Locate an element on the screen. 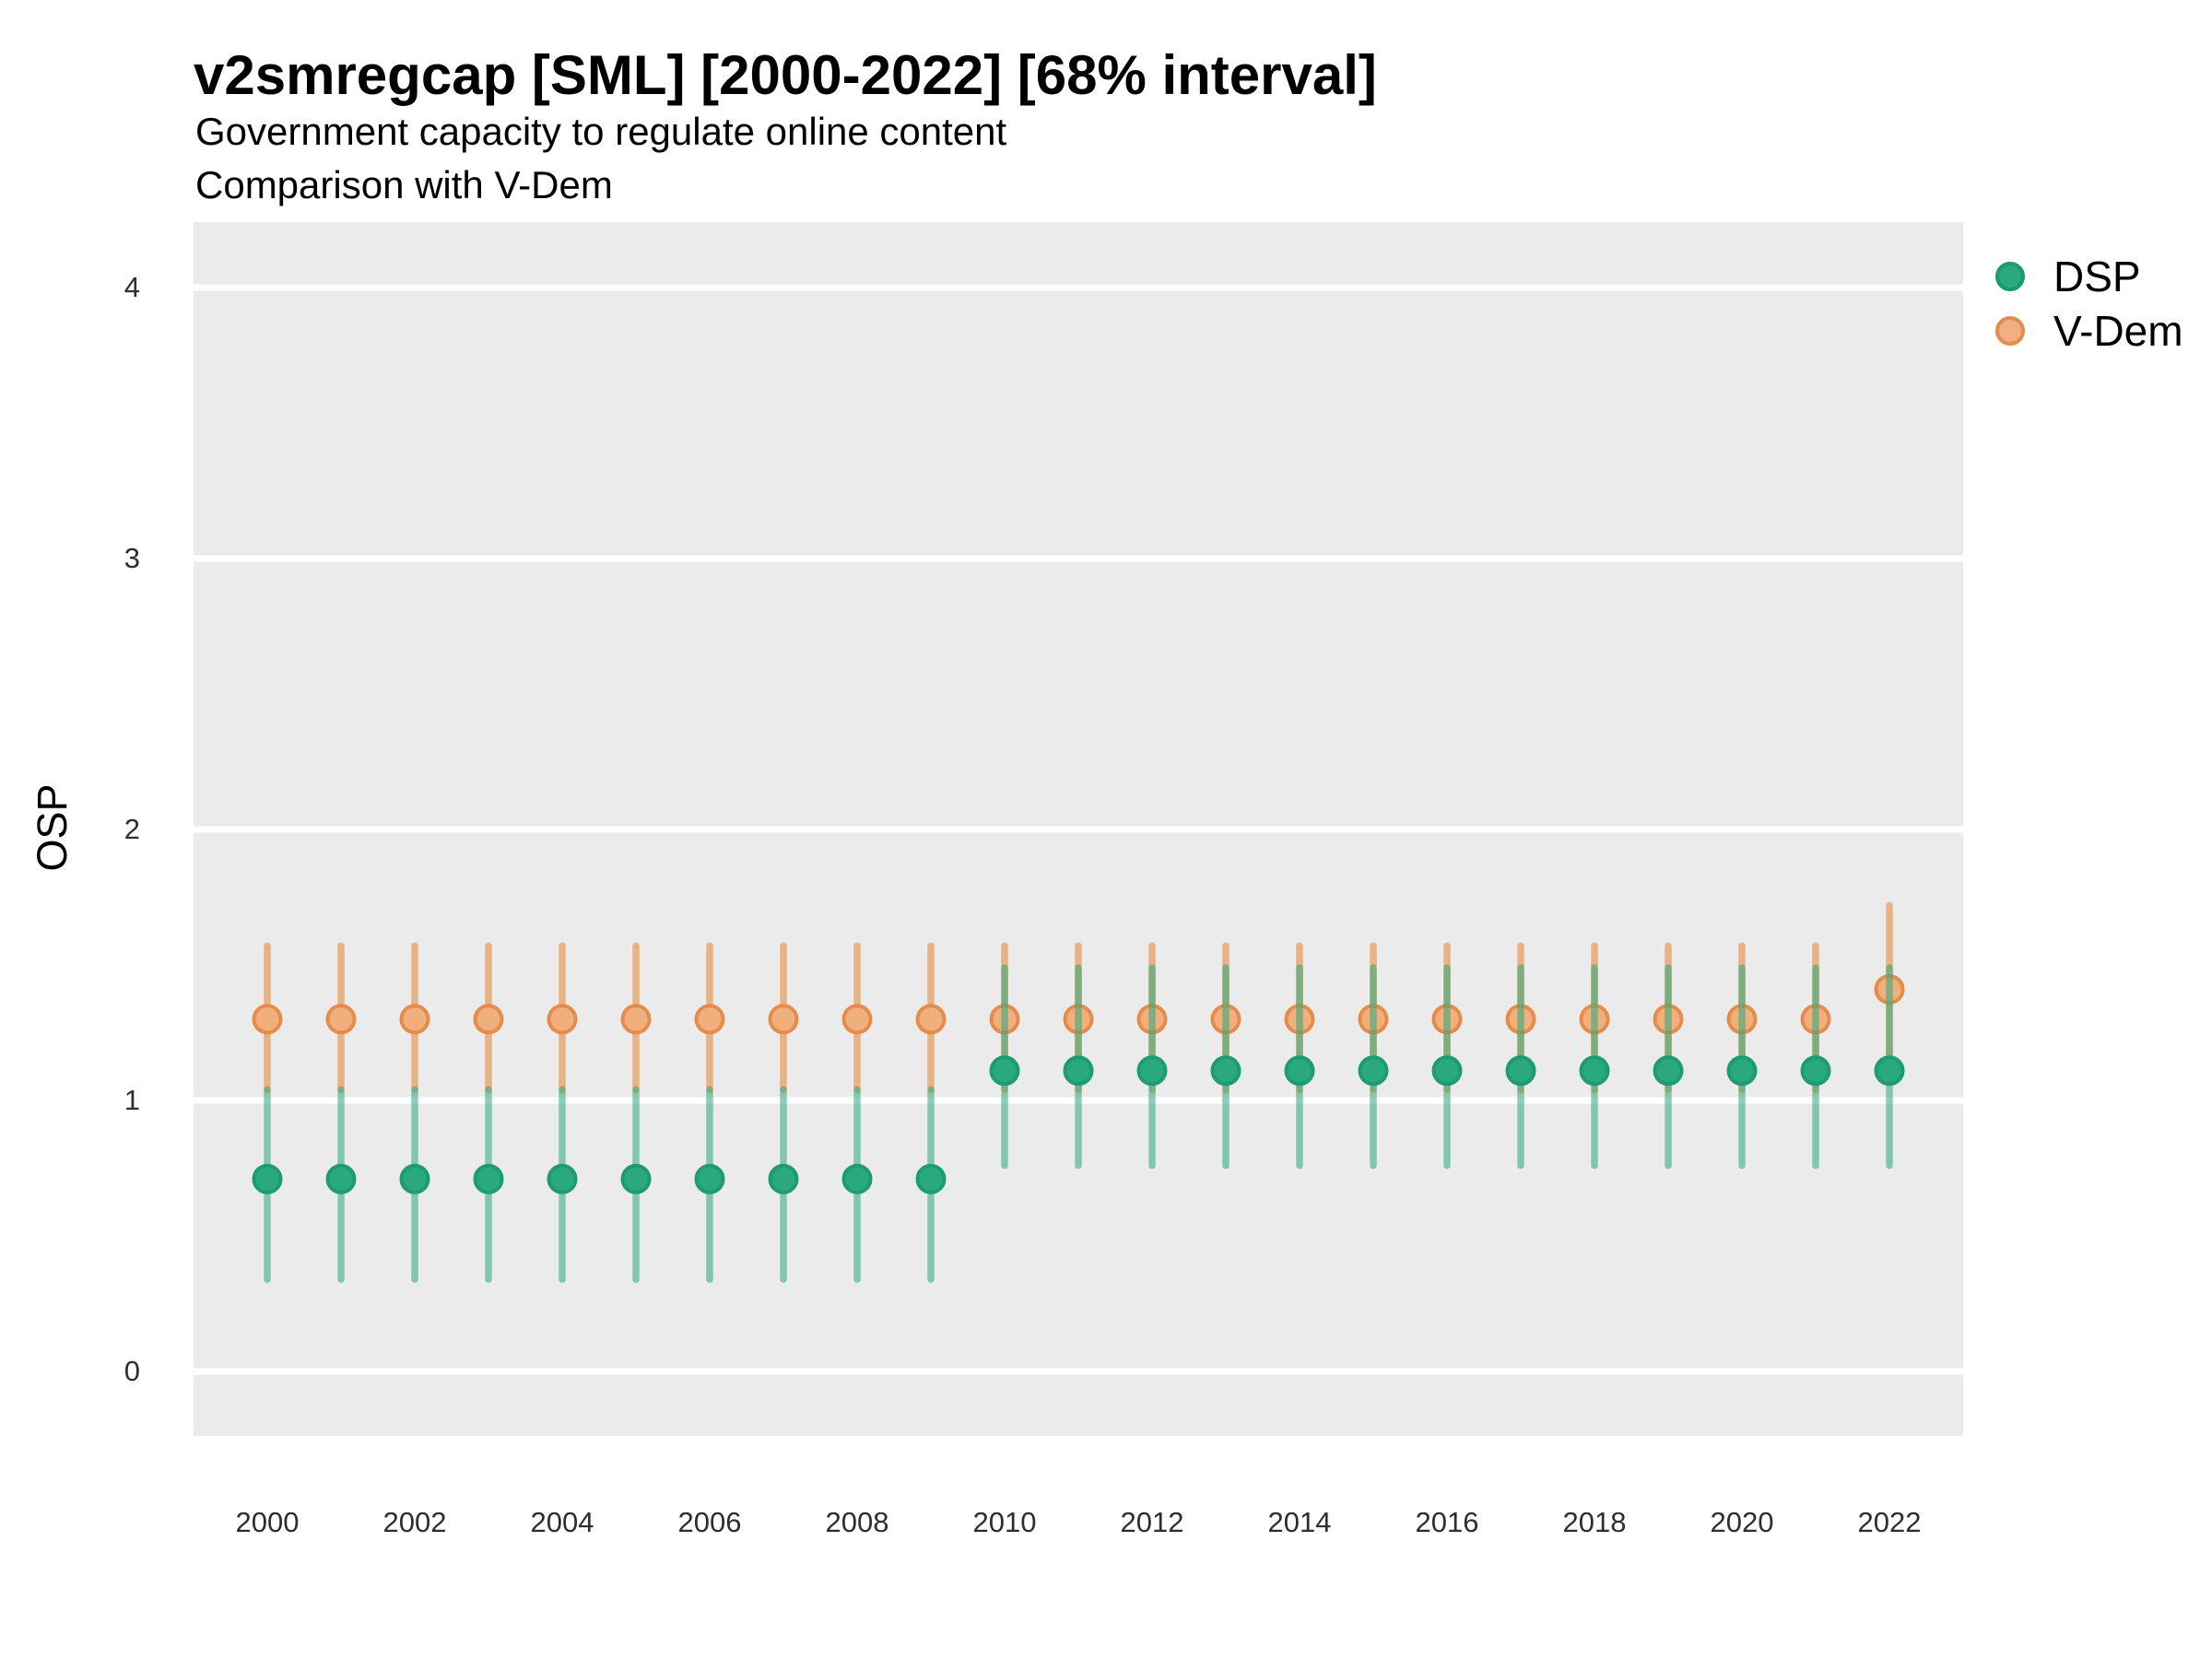 The width and height of the screenshot is (2212, 1659). dsp-point-2007 is located at coordinates (783, 1178).